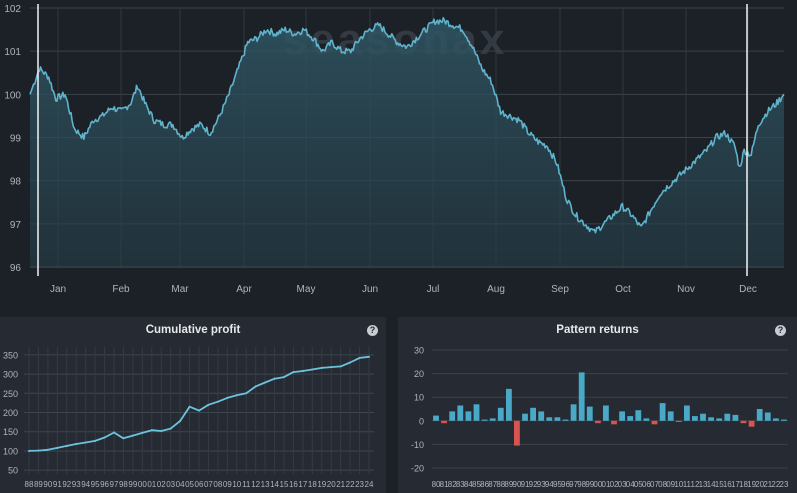 Image resolution: width=797 pixels, height=493 pixels. I want to click on pat-x-tick-label: 02, so click(614, 484).